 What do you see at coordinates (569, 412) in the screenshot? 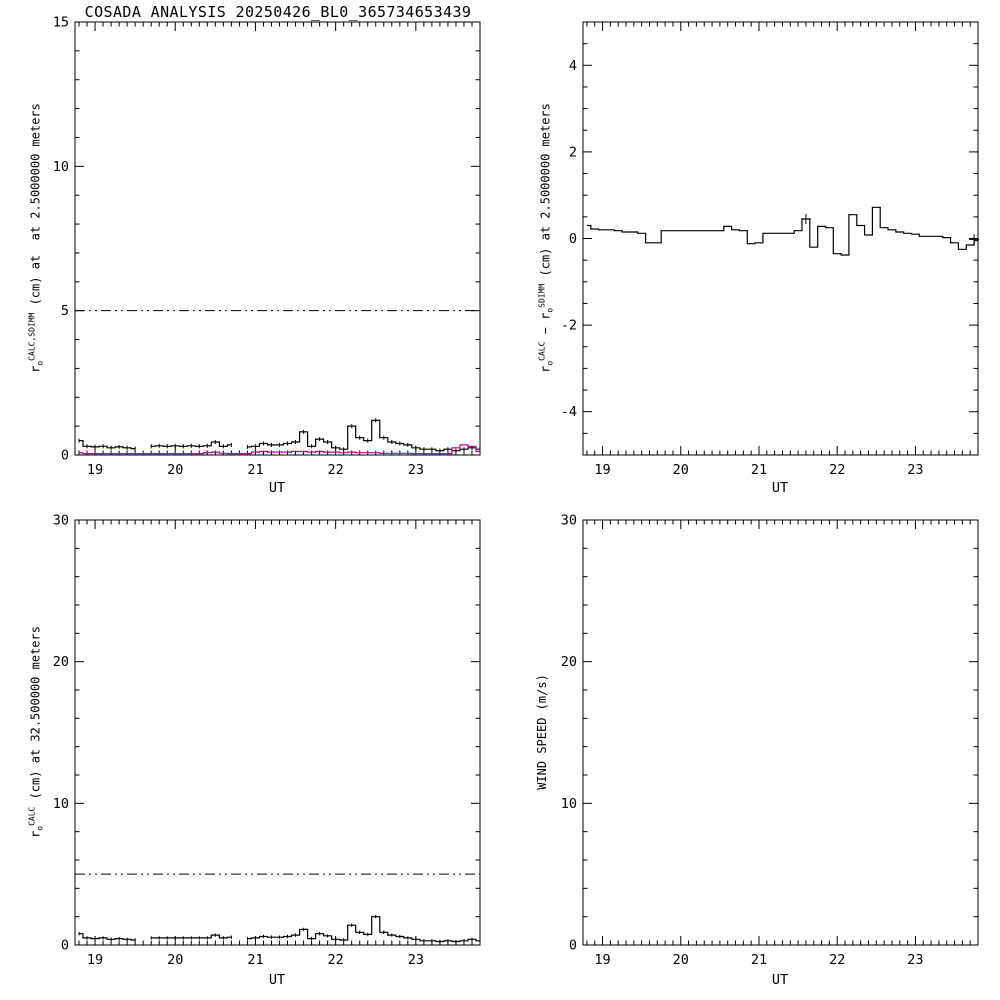
I see `y-tick-label: -4` at bounding box center [569, 412].